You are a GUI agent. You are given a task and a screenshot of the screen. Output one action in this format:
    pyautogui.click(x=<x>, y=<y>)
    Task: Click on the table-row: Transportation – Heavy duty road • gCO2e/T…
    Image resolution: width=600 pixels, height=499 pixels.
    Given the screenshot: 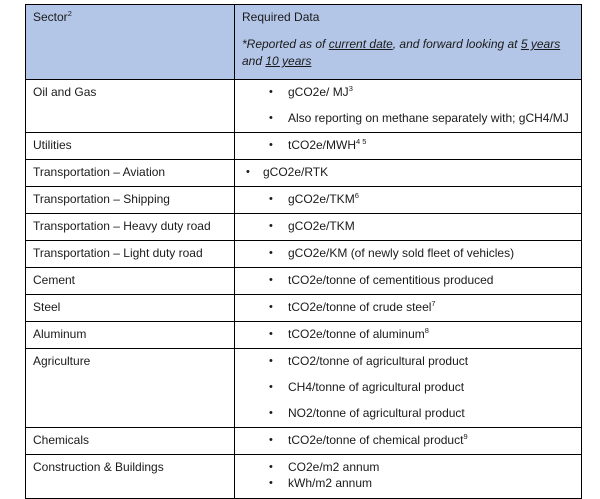 What is the action you would take?
    pyautogui.click(x=303, y=226)
    